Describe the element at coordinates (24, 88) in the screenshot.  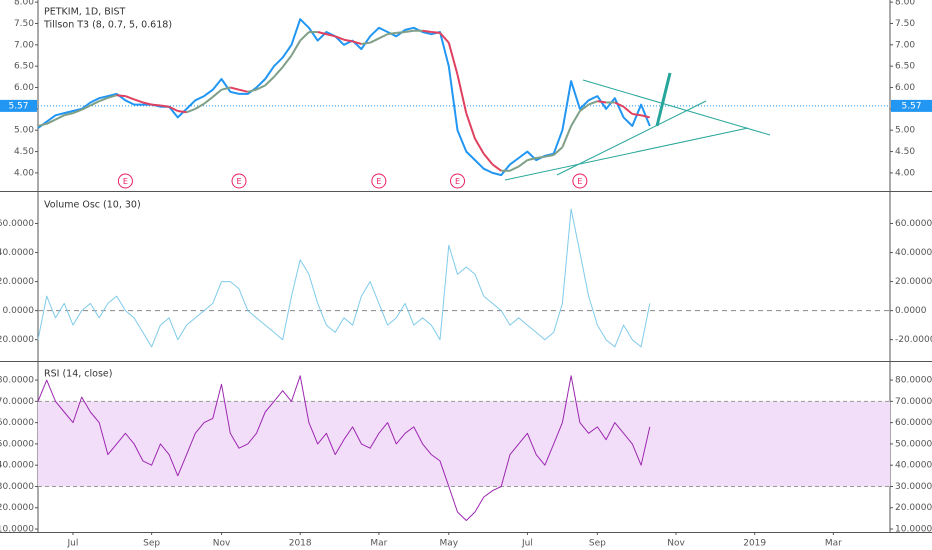
I see `y-tick-label: 6.00` at that location.